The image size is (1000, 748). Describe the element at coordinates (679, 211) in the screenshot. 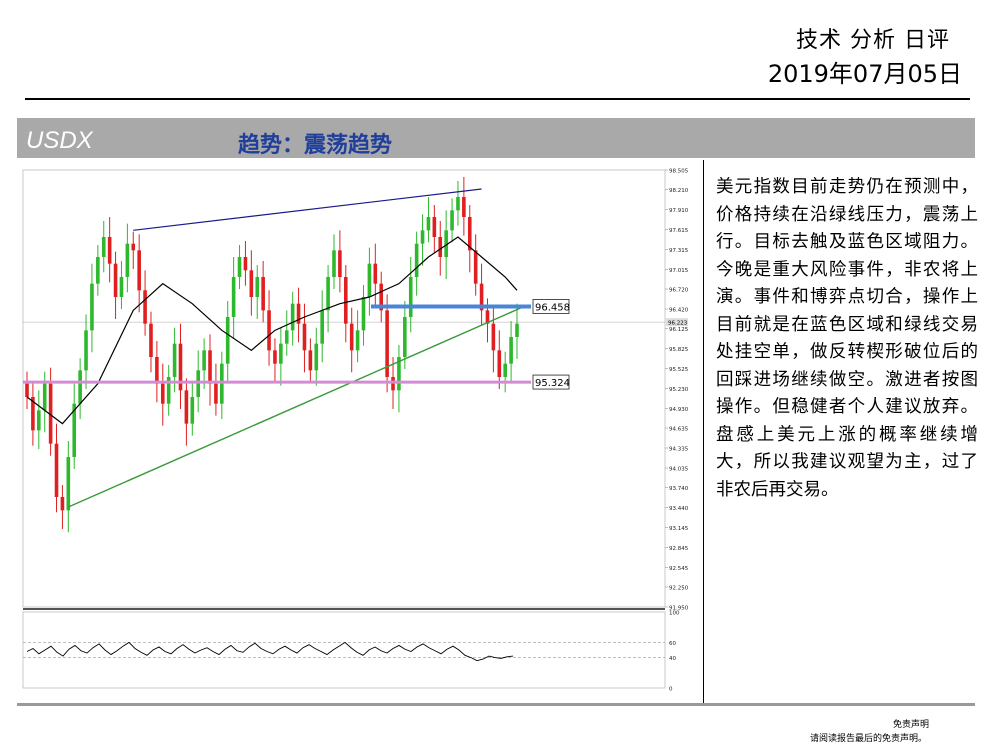

I see `y-tick-label: 97.910` at that location.